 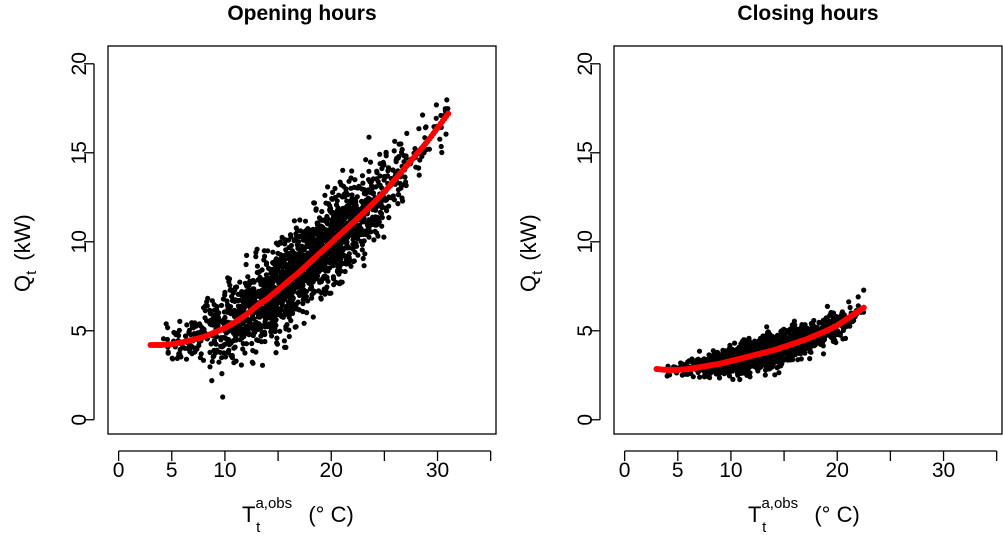 I want to click on x-tick-label: 30, so click(x=943, y=470).